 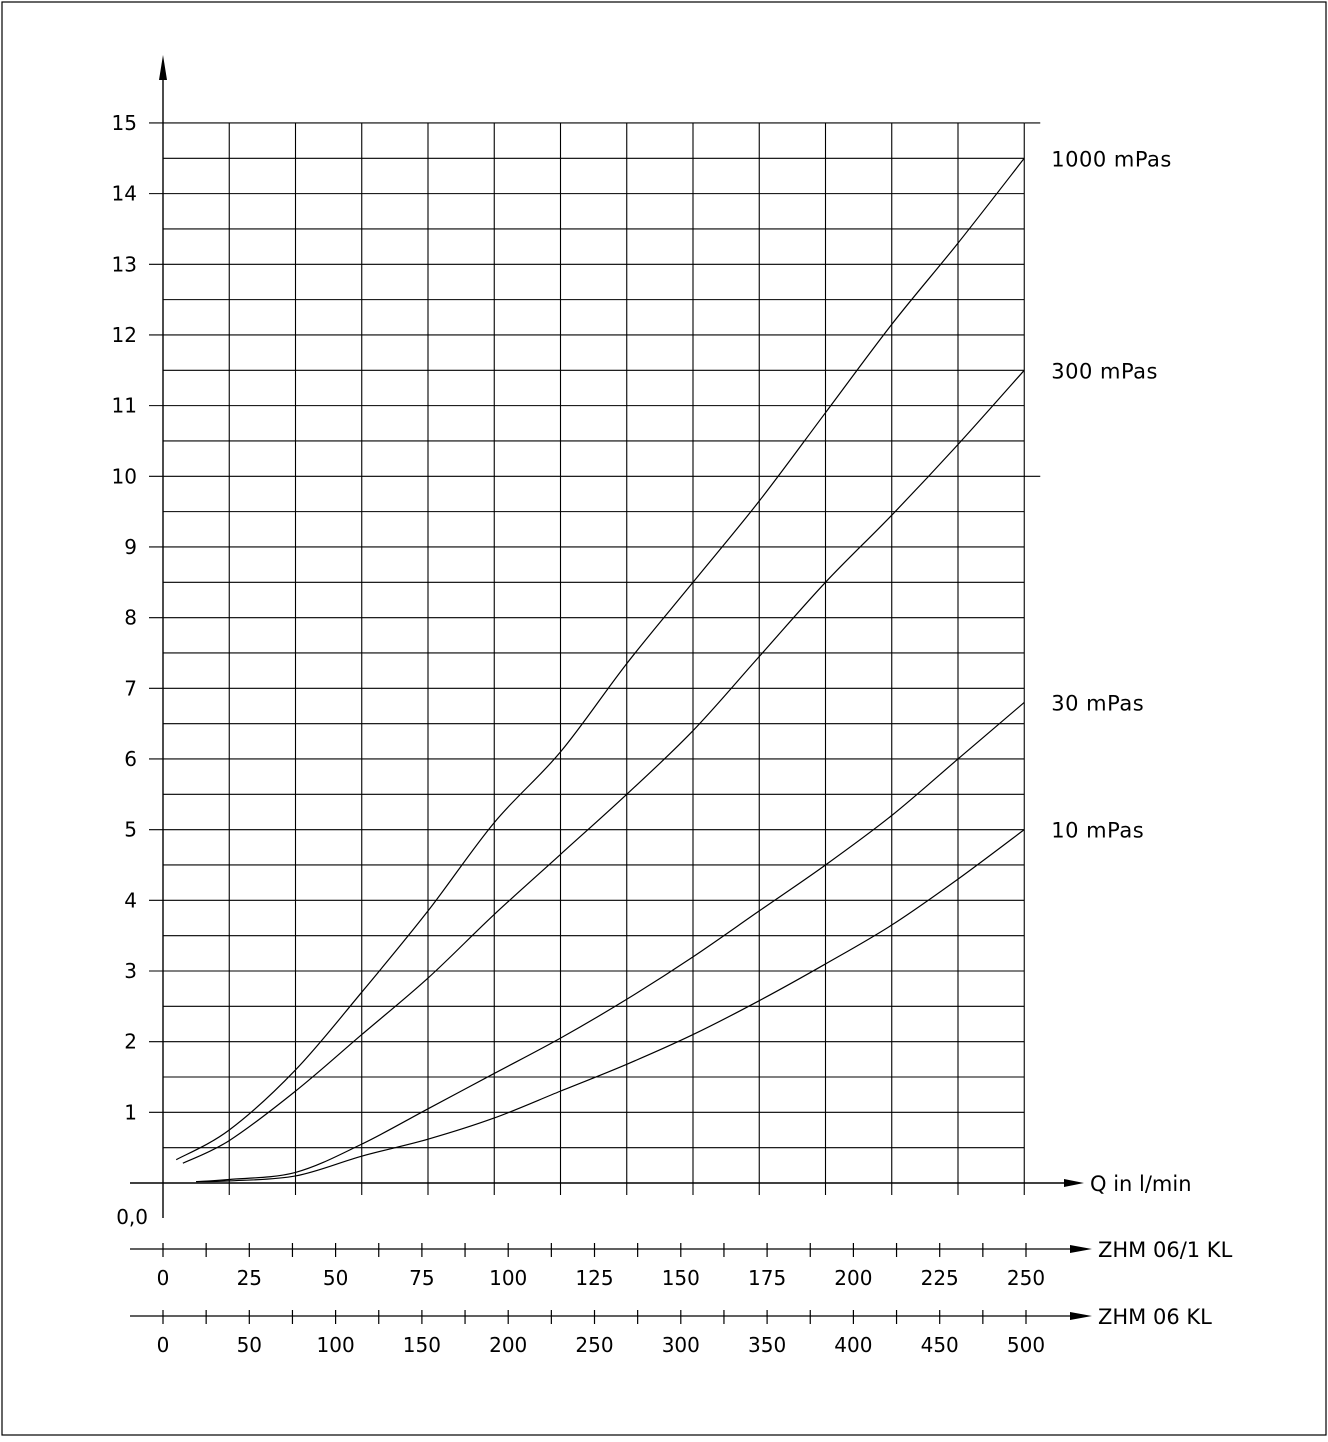 I want to click on series-label: 30 mPas, so click(x=1097, y=703).